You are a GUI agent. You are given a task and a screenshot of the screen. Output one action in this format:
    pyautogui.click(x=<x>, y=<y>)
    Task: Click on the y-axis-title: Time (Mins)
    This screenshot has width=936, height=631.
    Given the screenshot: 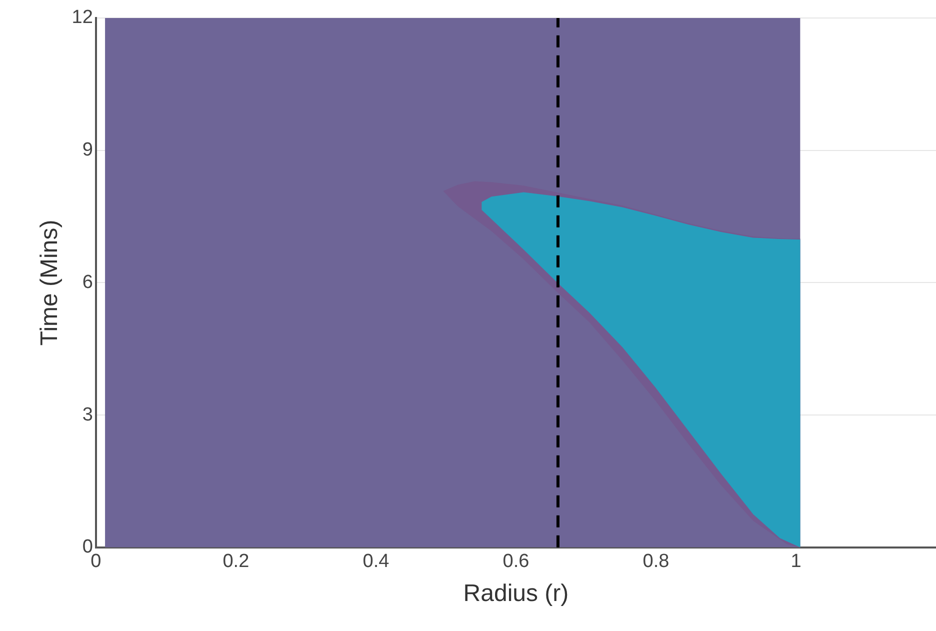 What is the action you would take?
    pyautogui.click(x=50, y=283)
    